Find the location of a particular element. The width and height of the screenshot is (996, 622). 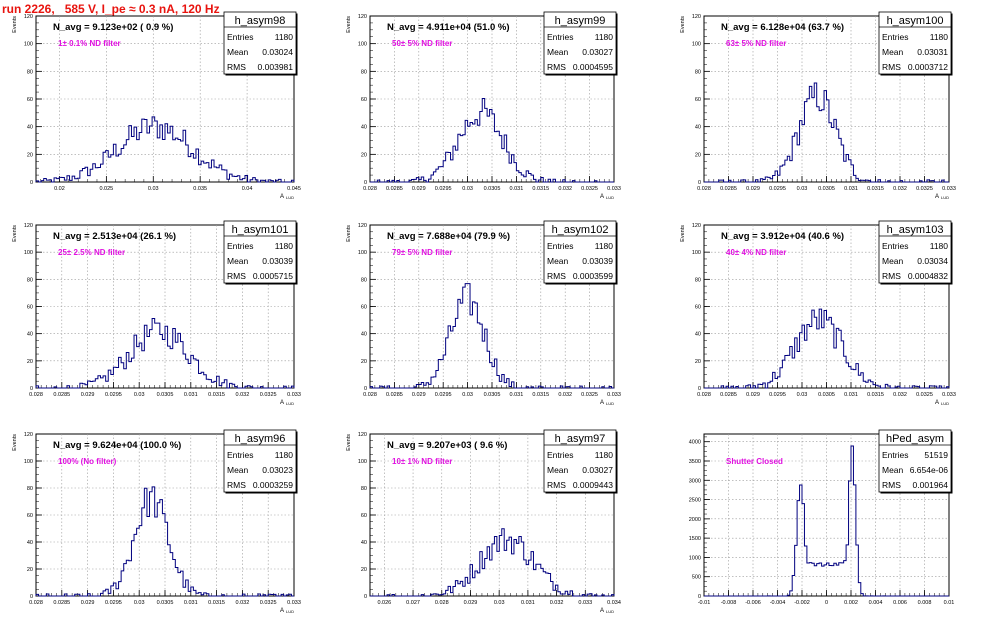

stats-value: 0.003981 is located at coordinates (276, 67).